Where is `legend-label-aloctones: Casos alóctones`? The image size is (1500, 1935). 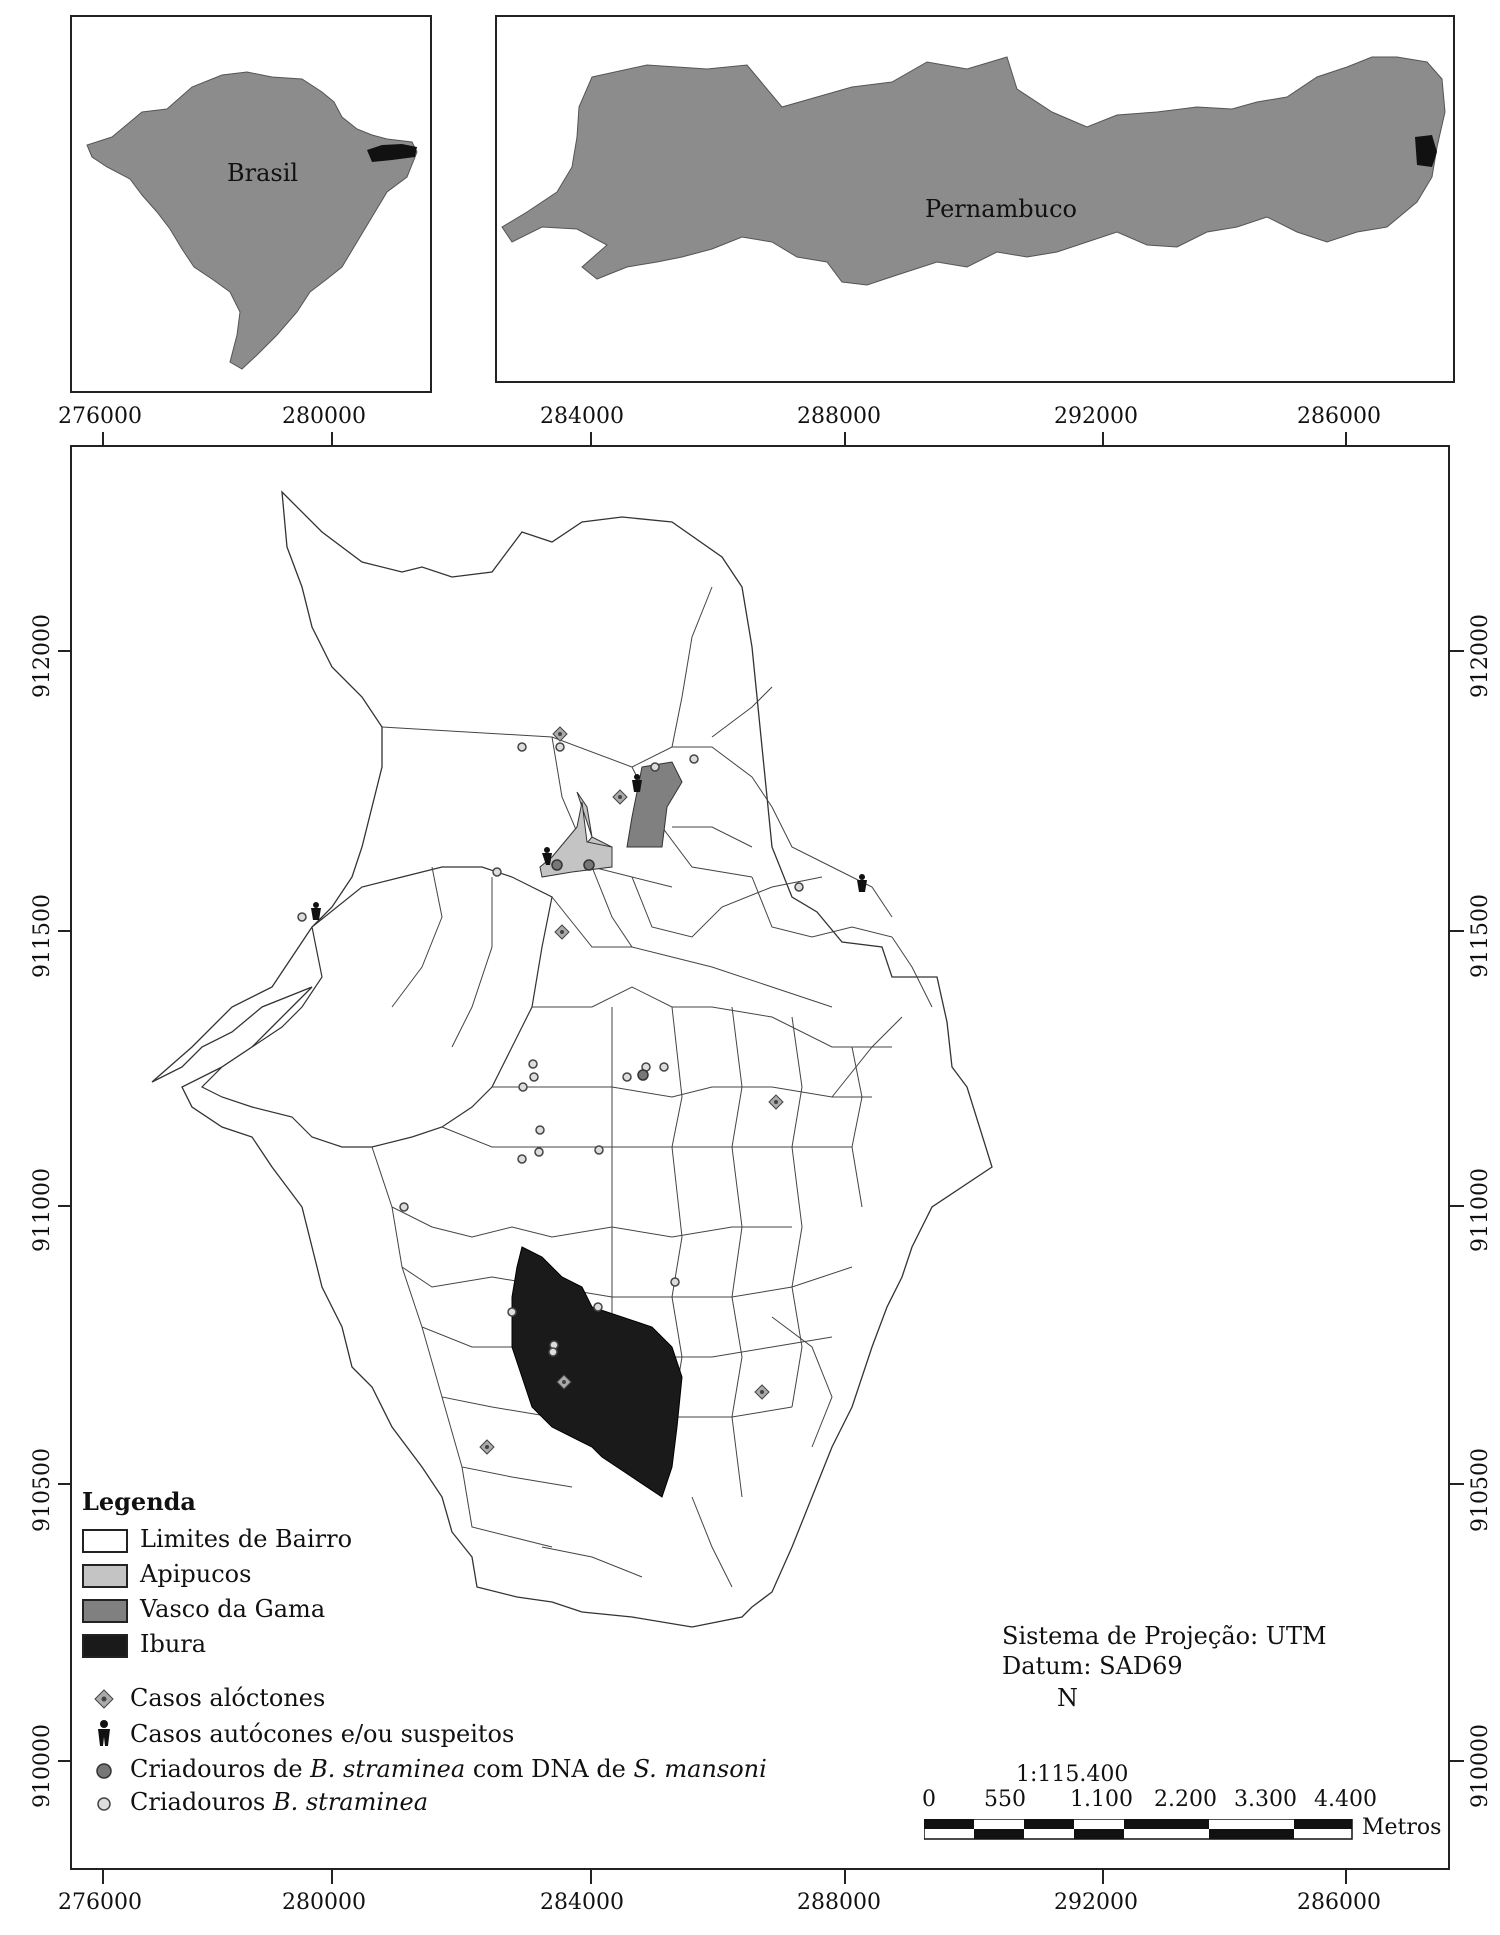 legend-label-aloctones: Casos alóctones is located at coordinates (228, 1698).